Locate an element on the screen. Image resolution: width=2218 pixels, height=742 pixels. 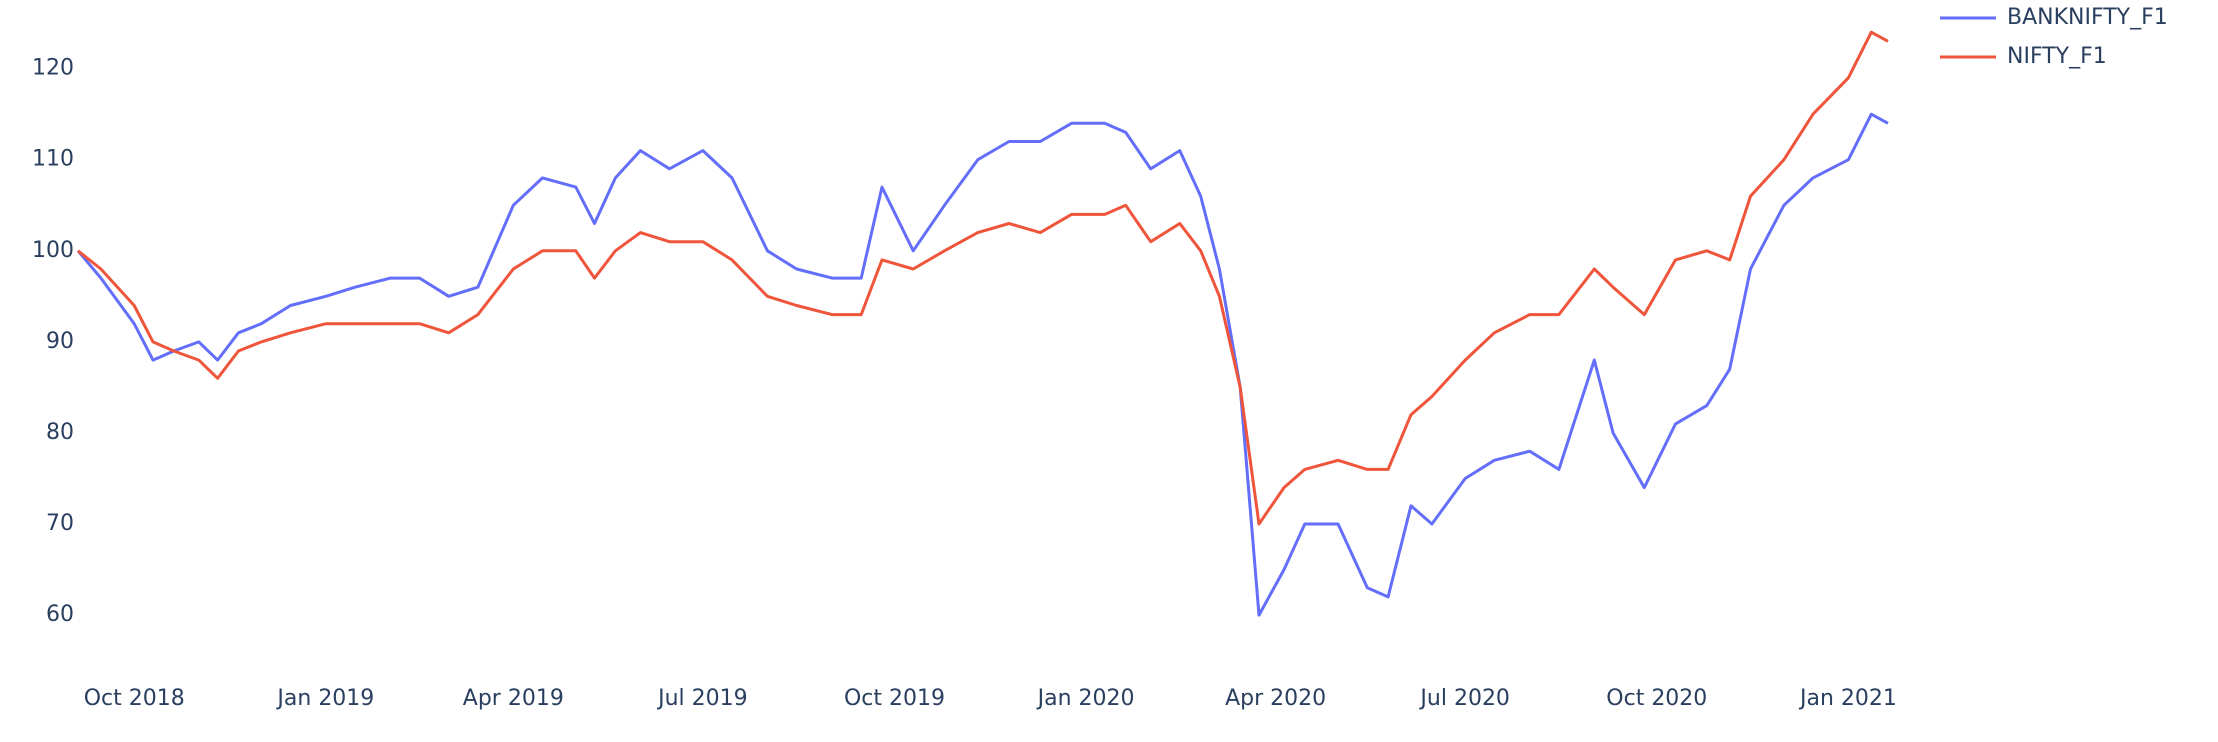
x-tick-label: Apr 2020 is located at coordinates (1275, 698).